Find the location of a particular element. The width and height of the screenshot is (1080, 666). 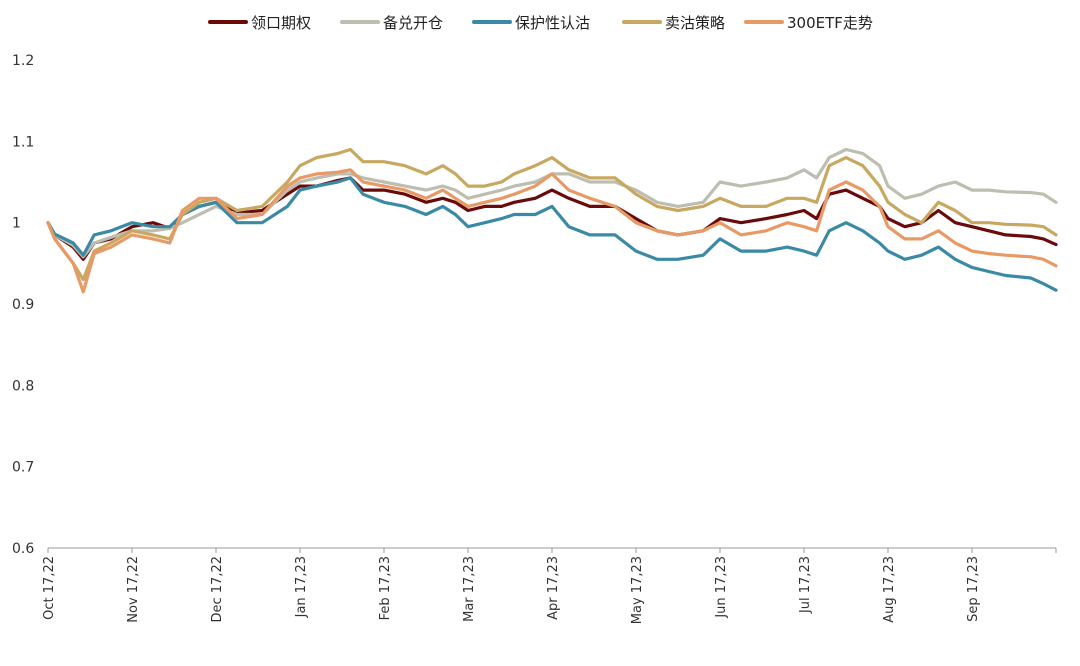

chart-legend: 领口期权 备兑开仓 保护性认沽 卖沽策略 300ETF走势 is located at coordinates (540, 23).